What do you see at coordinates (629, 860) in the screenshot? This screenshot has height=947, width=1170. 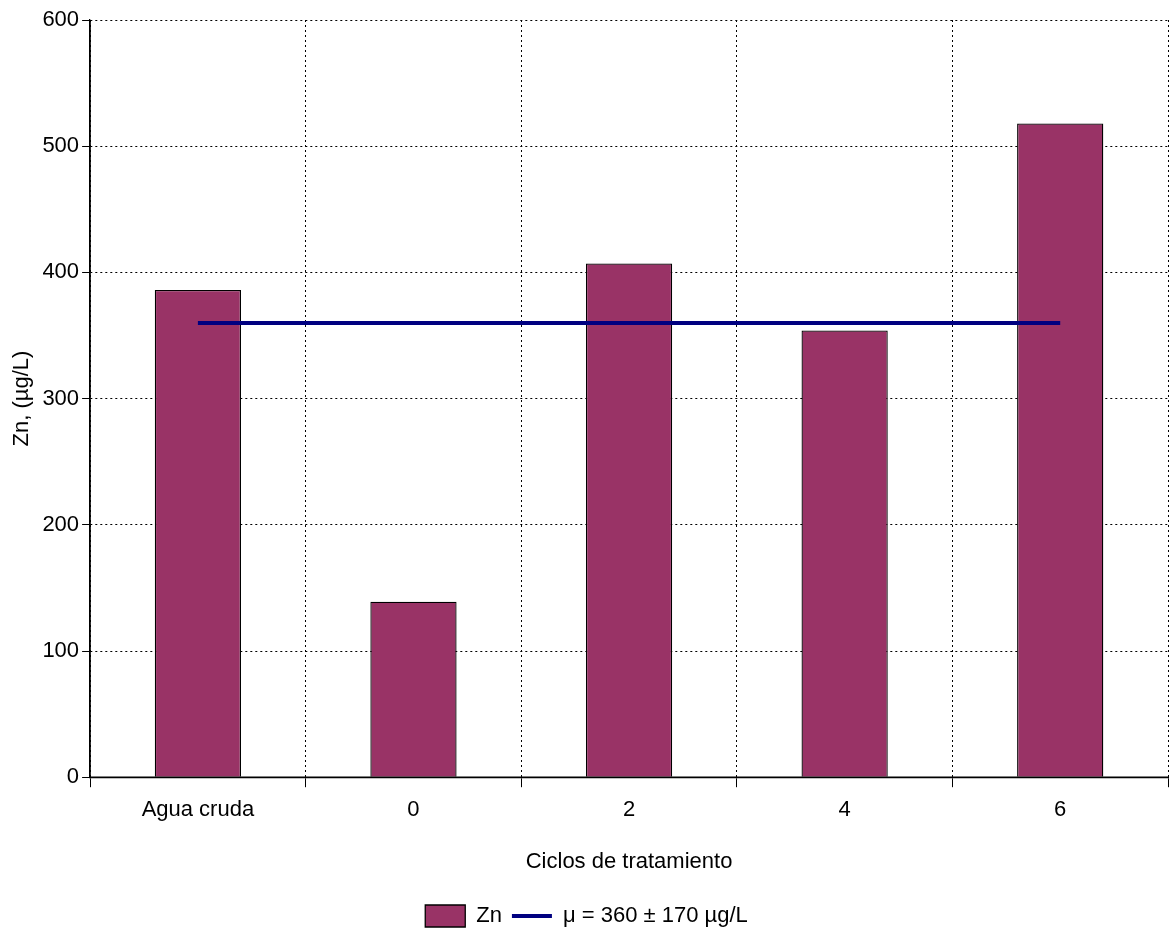 I see `x-axis-title: Ciclos de tratamiento` at bounding box center [629, 860].